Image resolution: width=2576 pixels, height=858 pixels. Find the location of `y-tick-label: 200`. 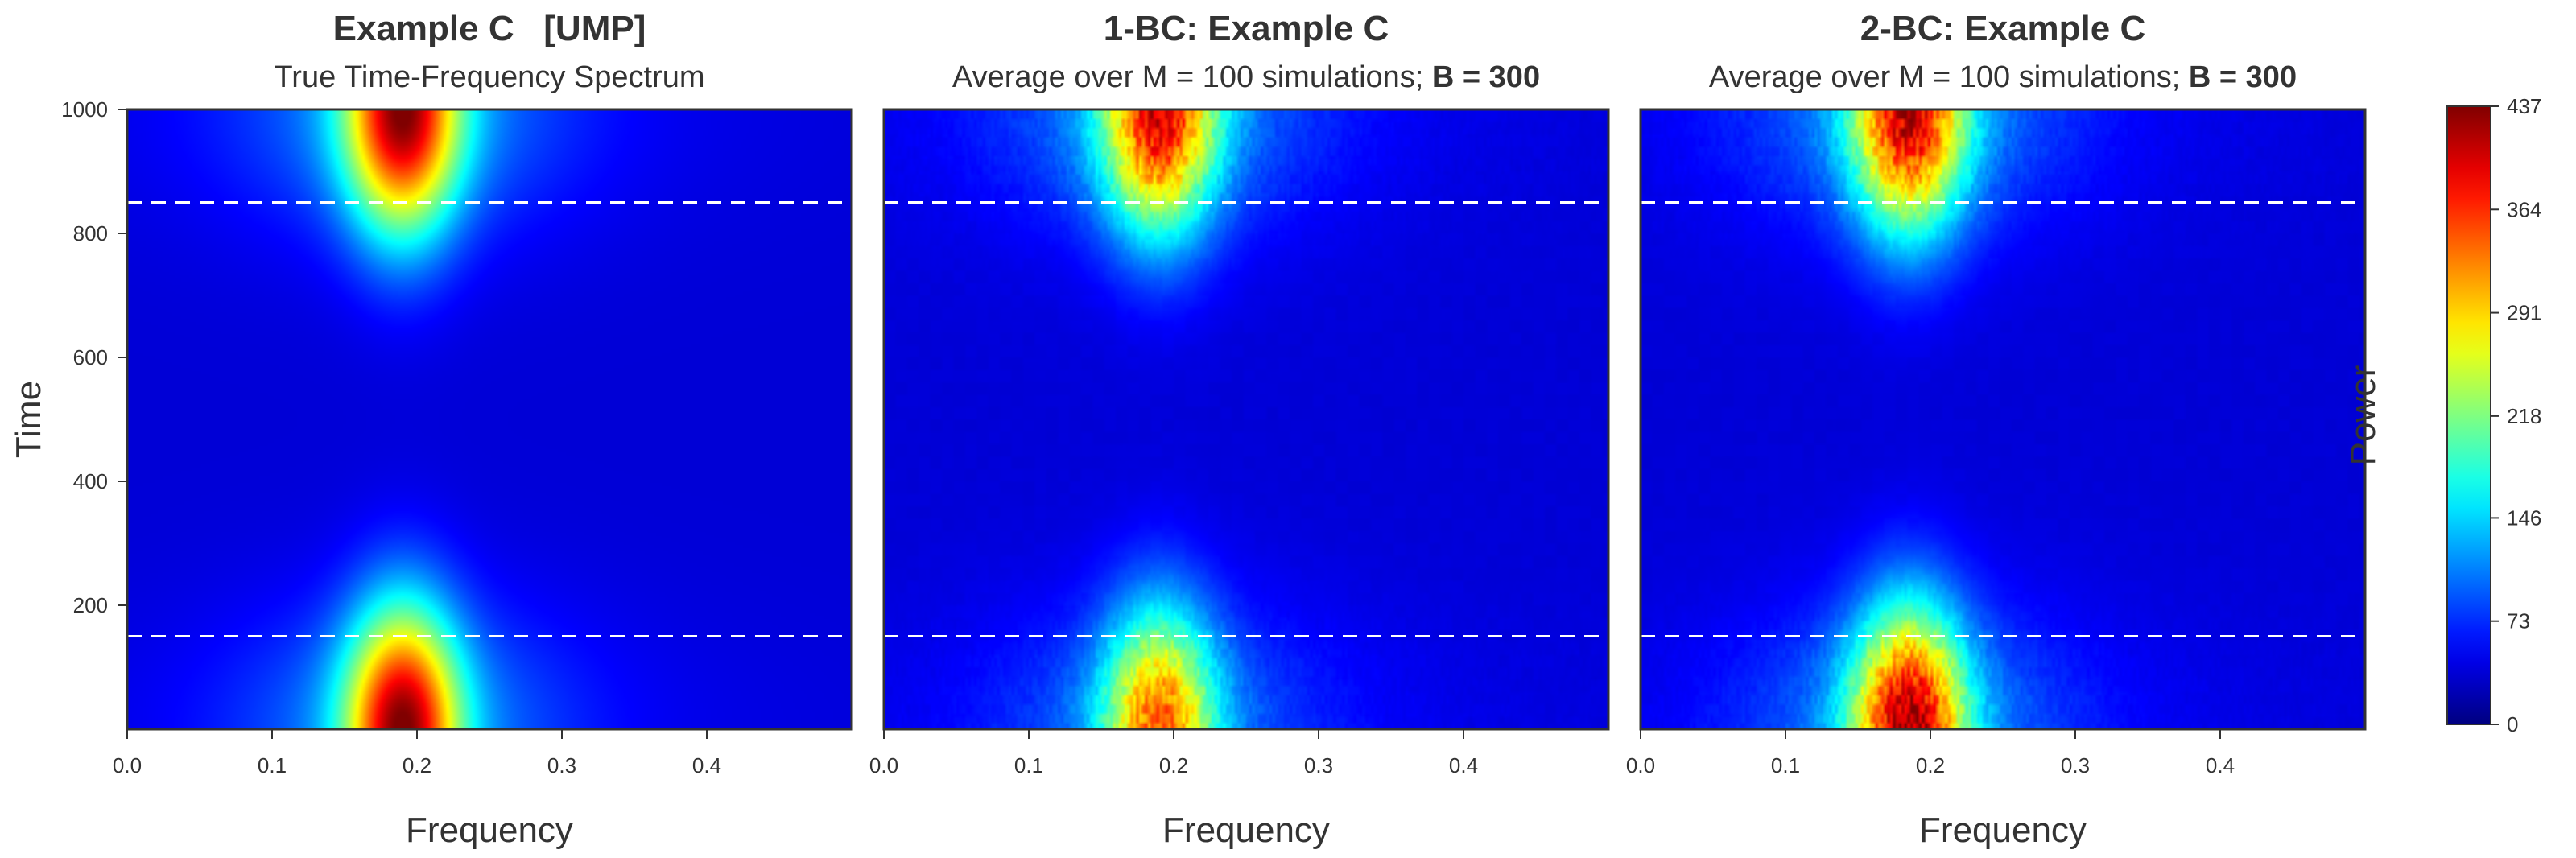

y-tick-label: 200 is located at coordinates (90, 605).